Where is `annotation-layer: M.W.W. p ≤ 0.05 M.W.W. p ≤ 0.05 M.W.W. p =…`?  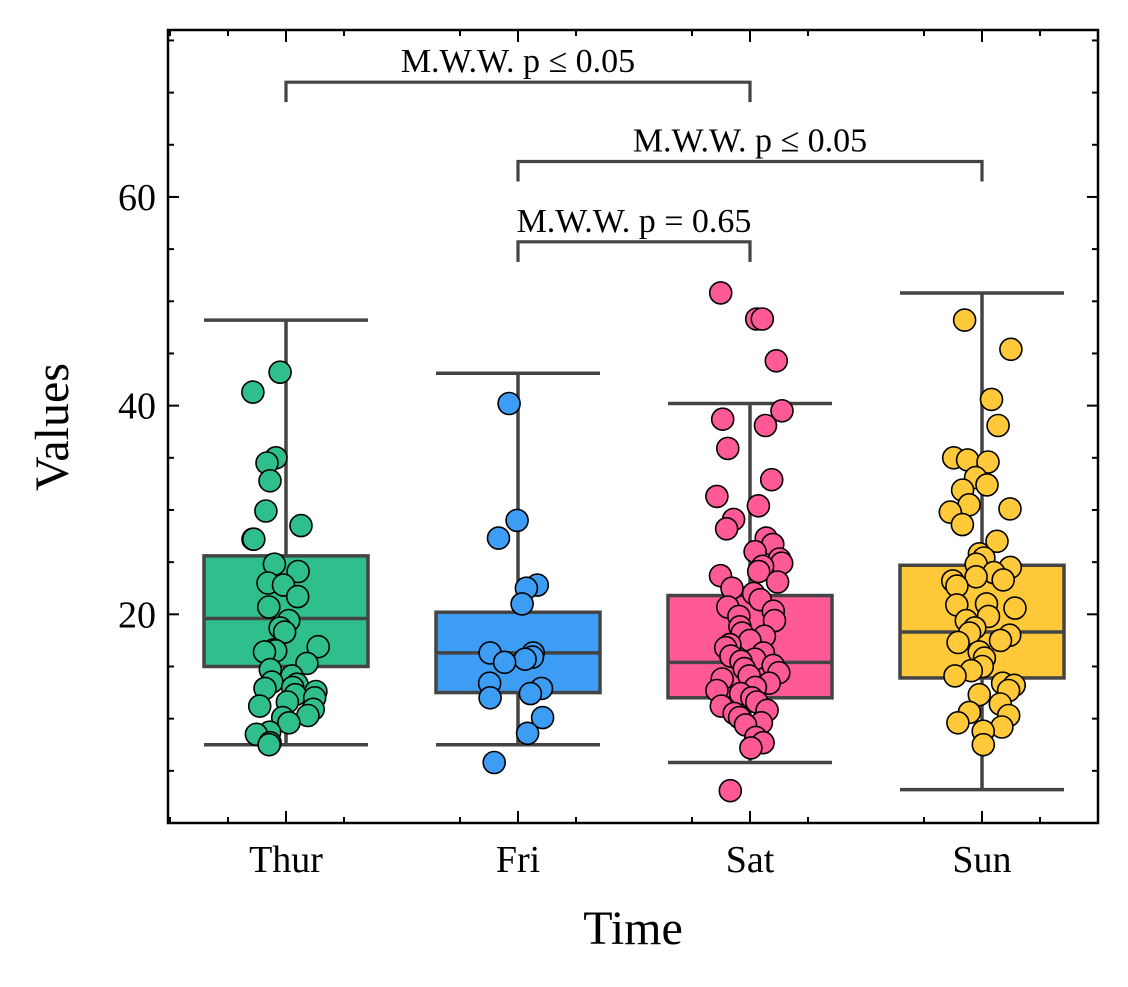 annotation-layer: M.W.W. p ≤ 0.05 M.W.W. p ≤ 0.05 M.W.W. p =… is located at coordinates (634, 152).